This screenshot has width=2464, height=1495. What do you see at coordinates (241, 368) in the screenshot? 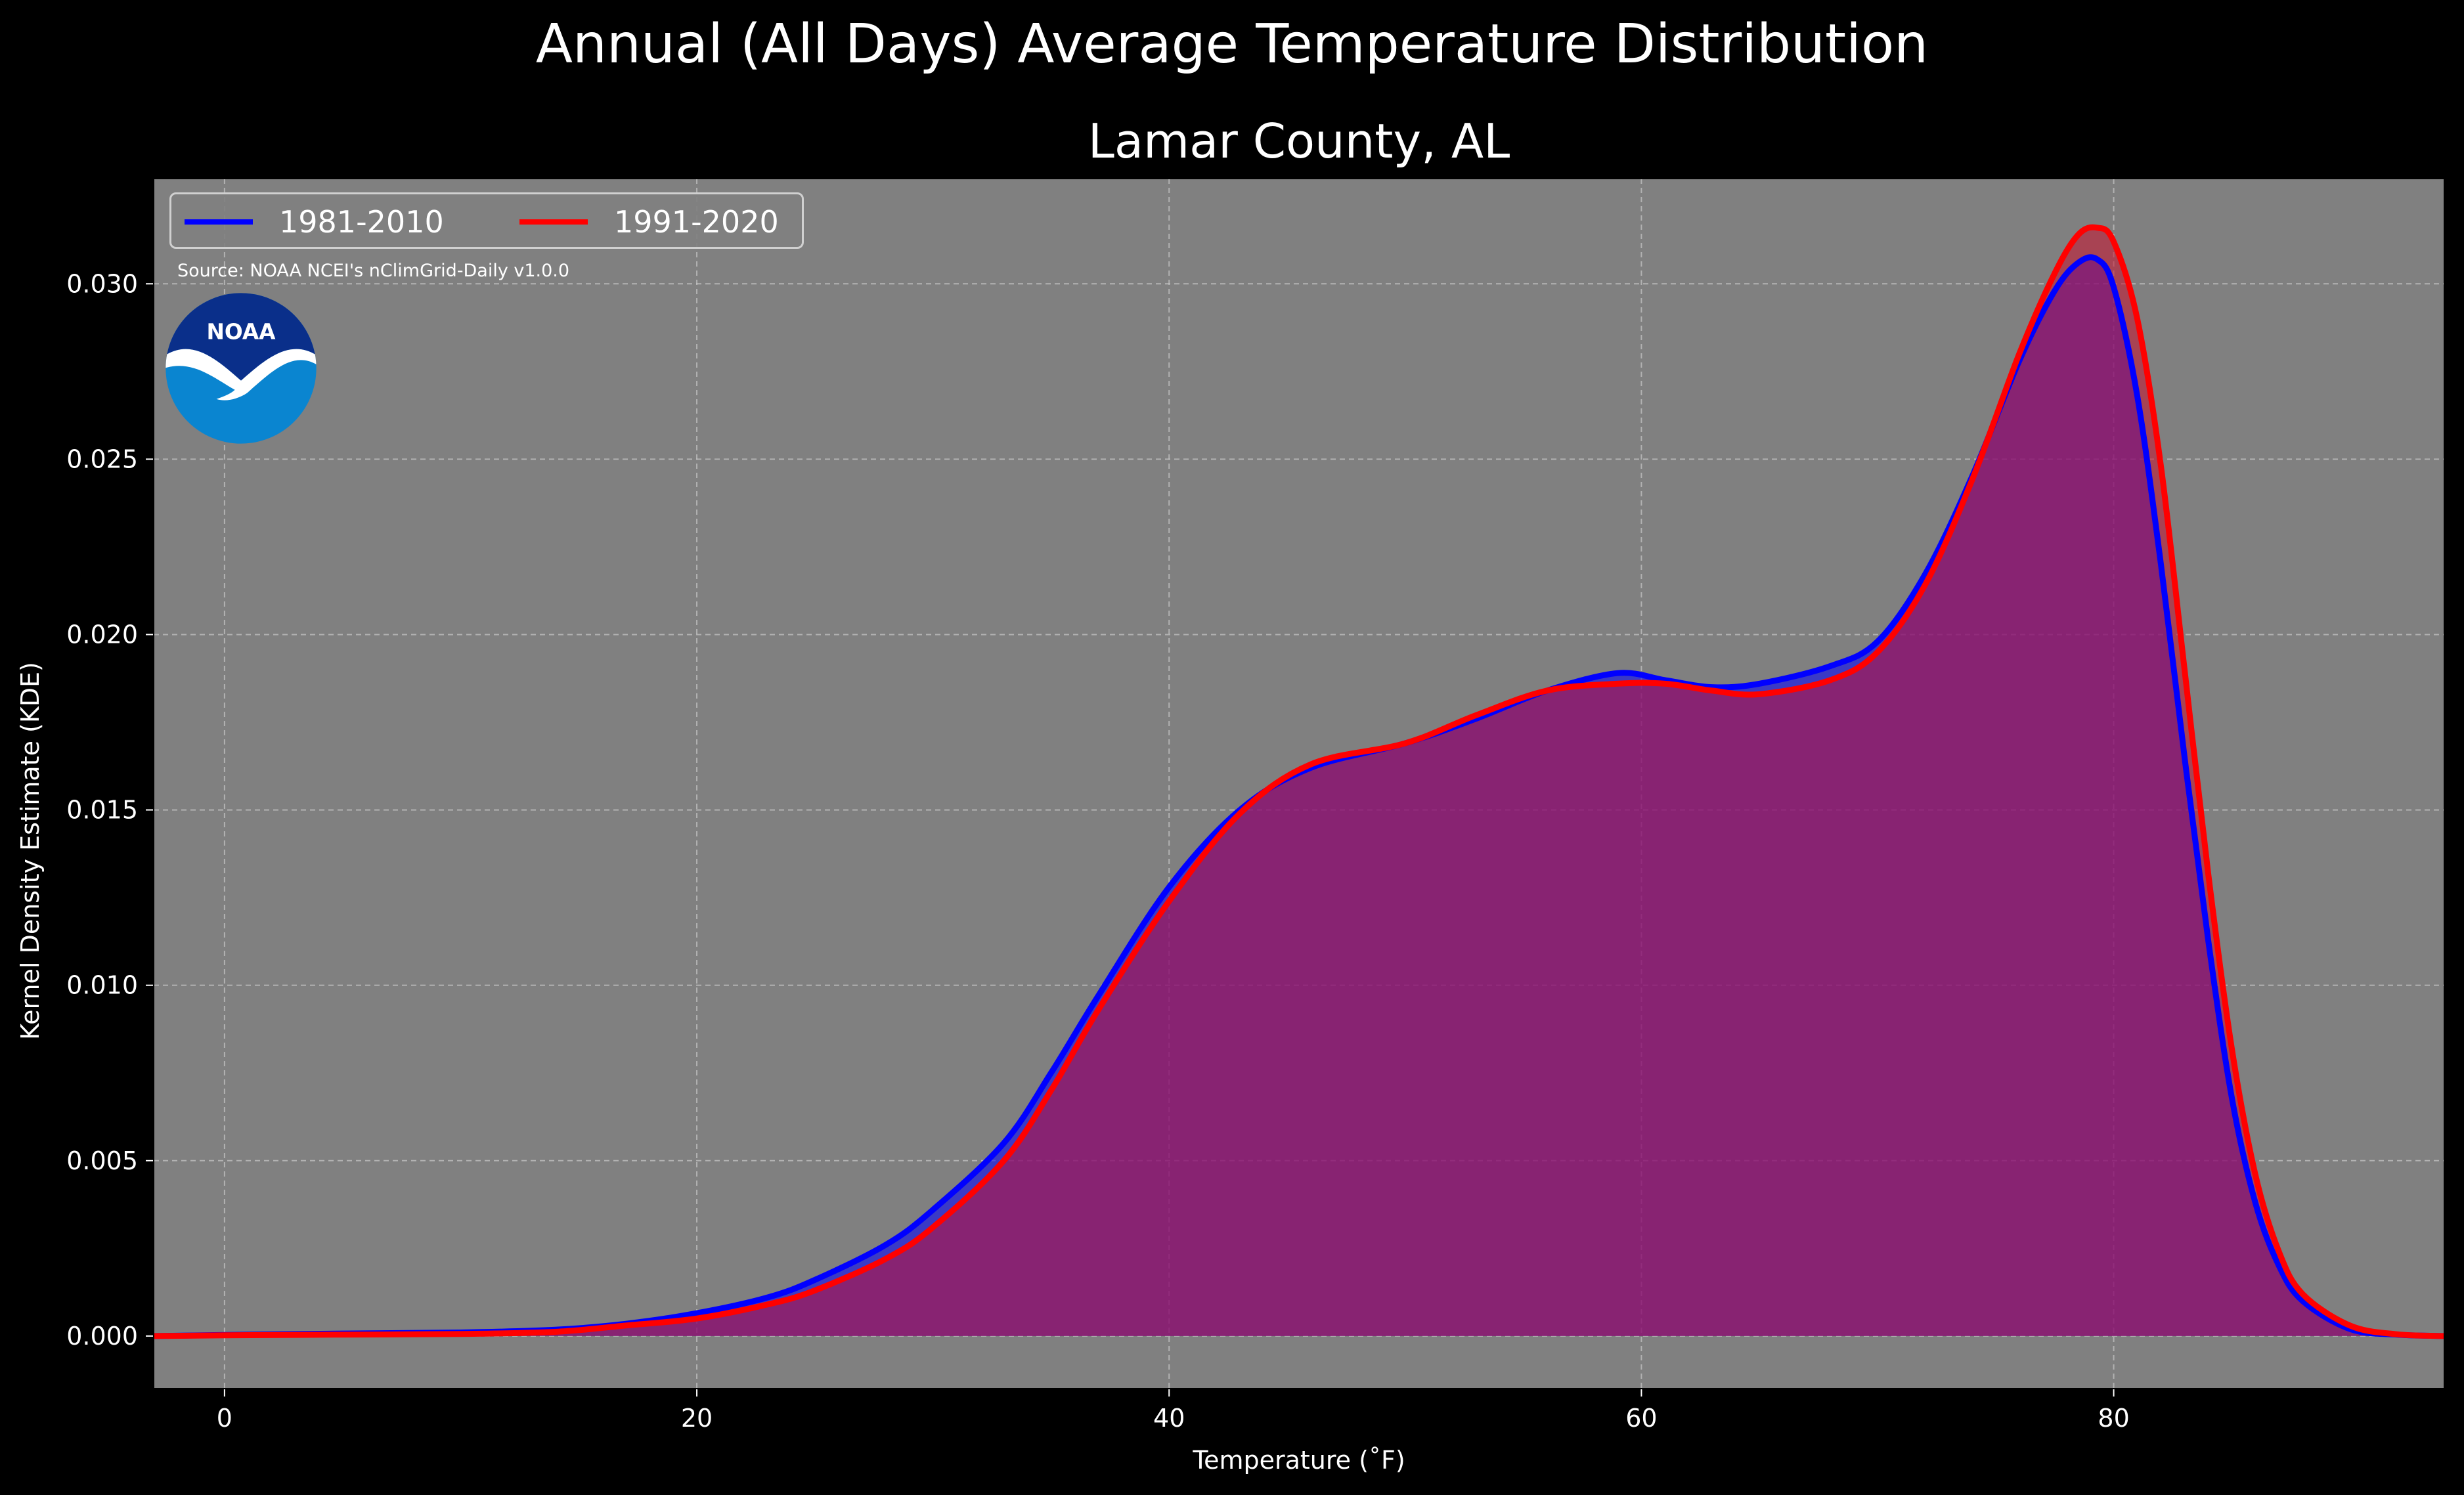
I see `noaa-logo-icon: NOAA` at bounding box center [241, 368].